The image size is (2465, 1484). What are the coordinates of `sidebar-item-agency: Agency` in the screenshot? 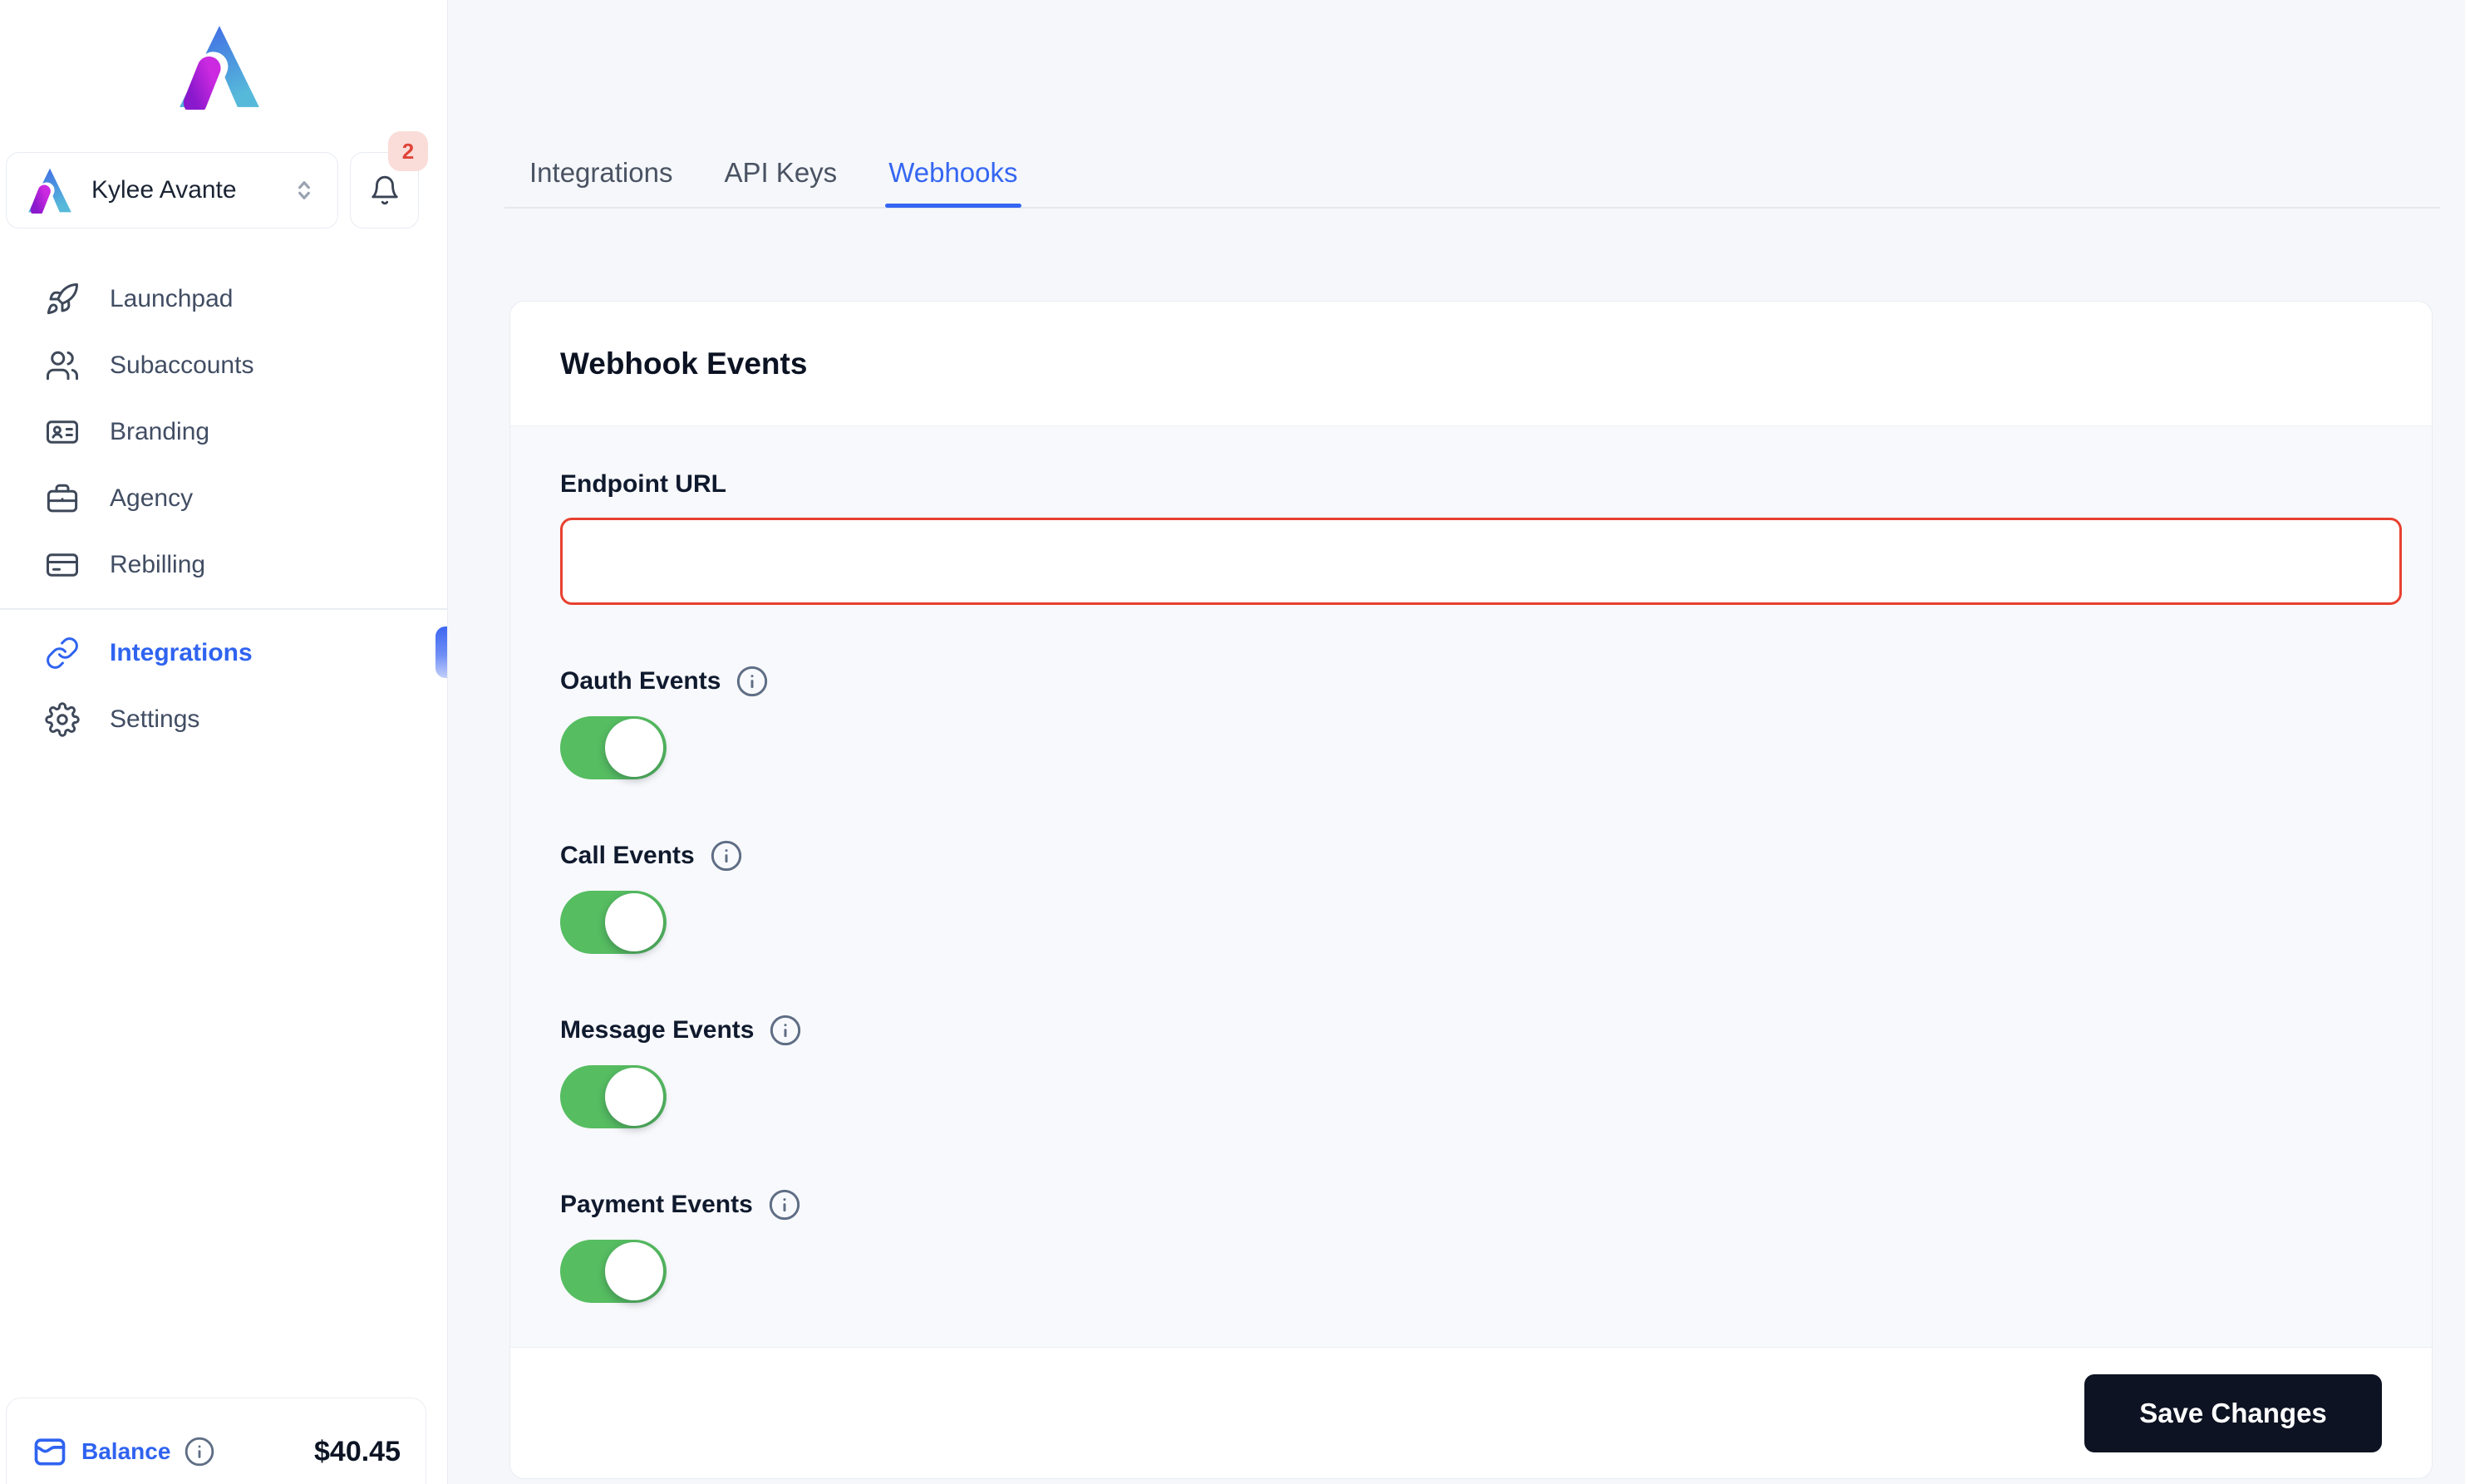 It's located at (224, 498).